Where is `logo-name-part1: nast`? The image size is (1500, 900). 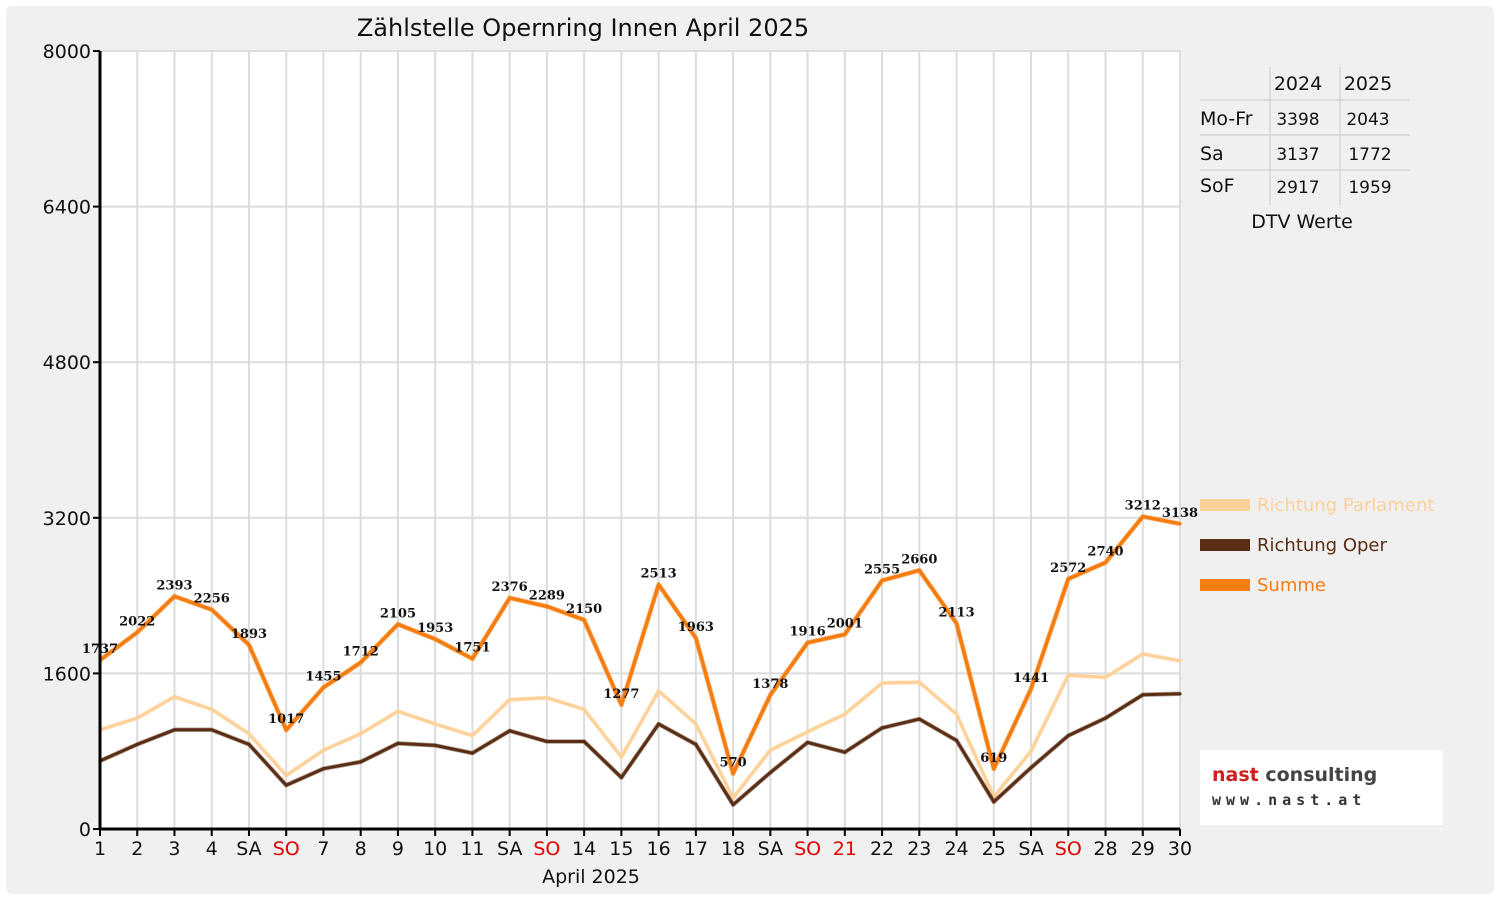 logo-name-part1: nast is located at coordinates (1235, 775).